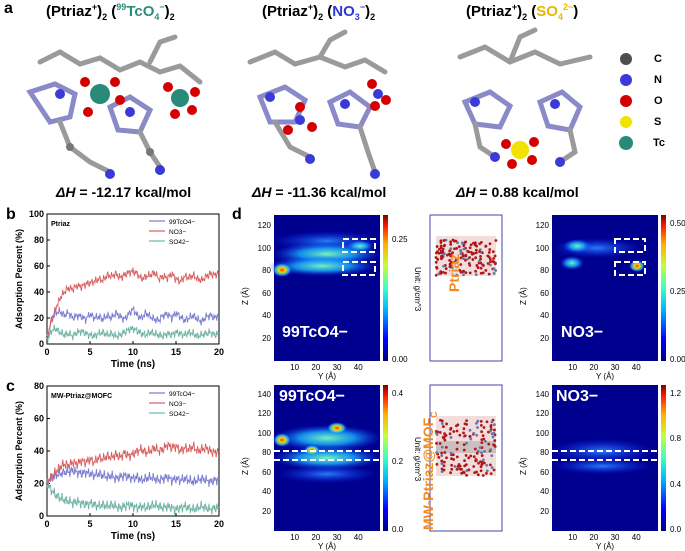  I want to click on delta-h-value: = 0.88 kcal/mol, so click(527, 192).